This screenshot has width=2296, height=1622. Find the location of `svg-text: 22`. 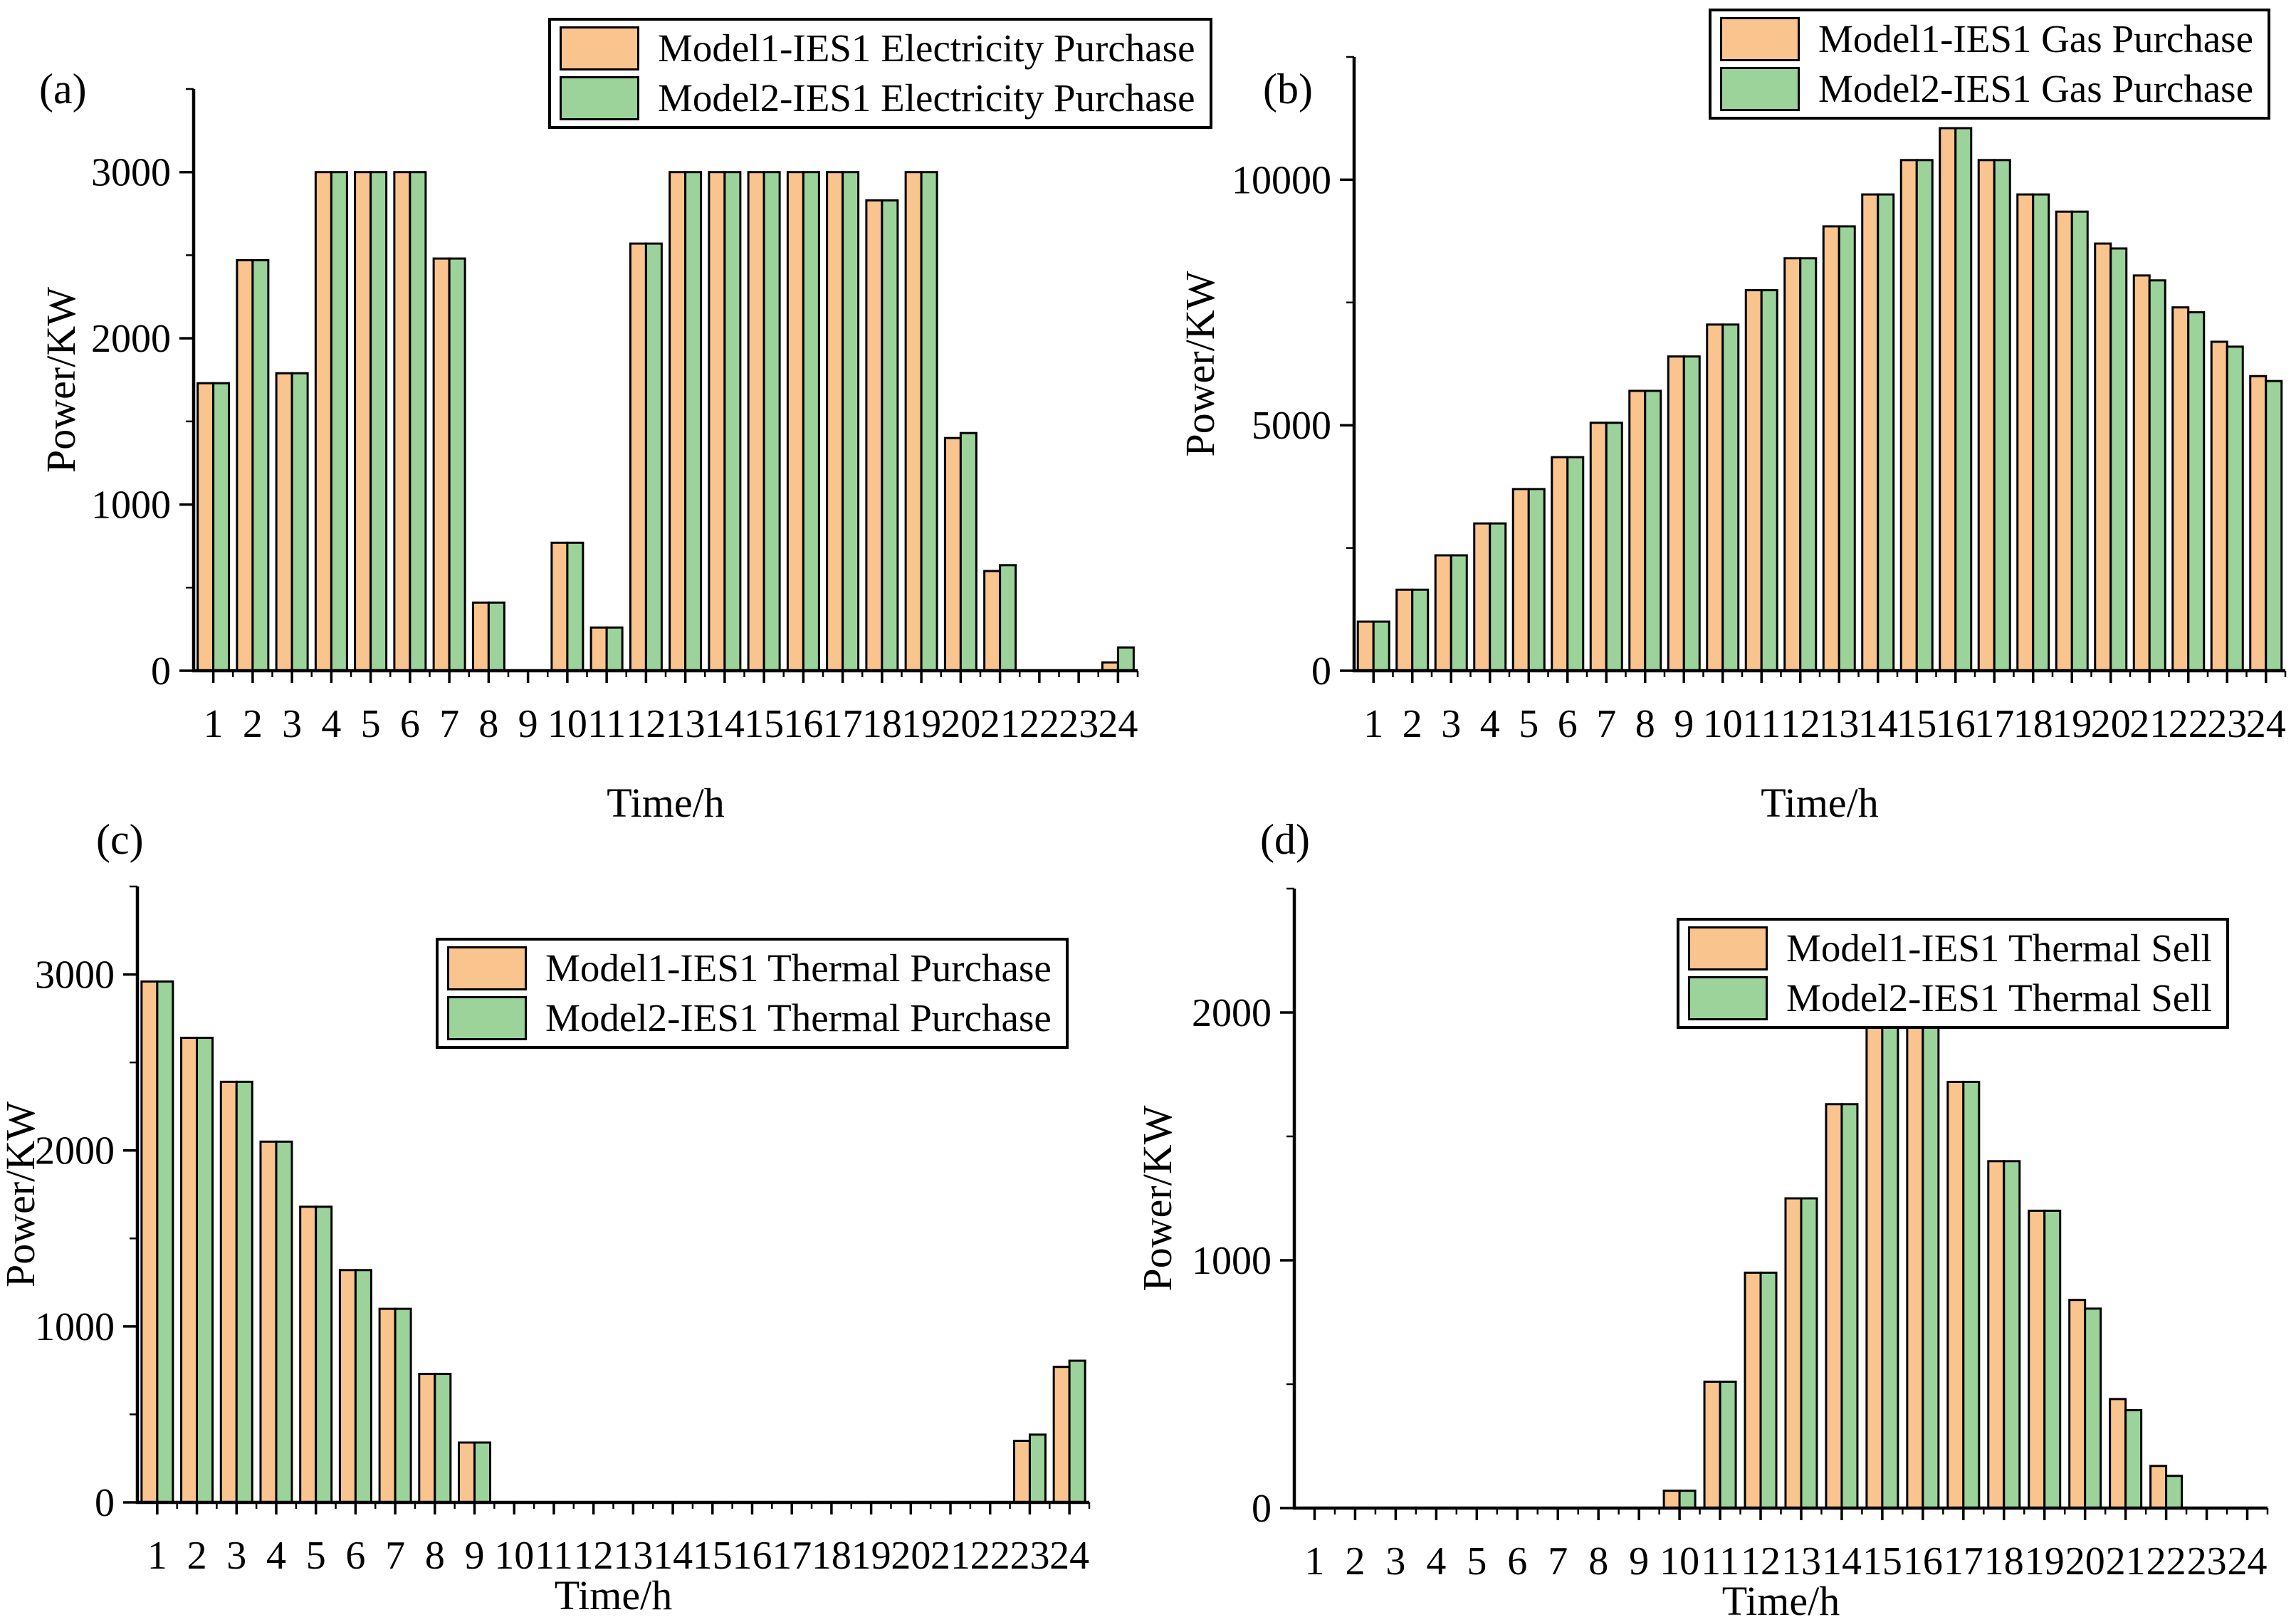

svg-text: 22 is located at coordinates (2166, 1562).